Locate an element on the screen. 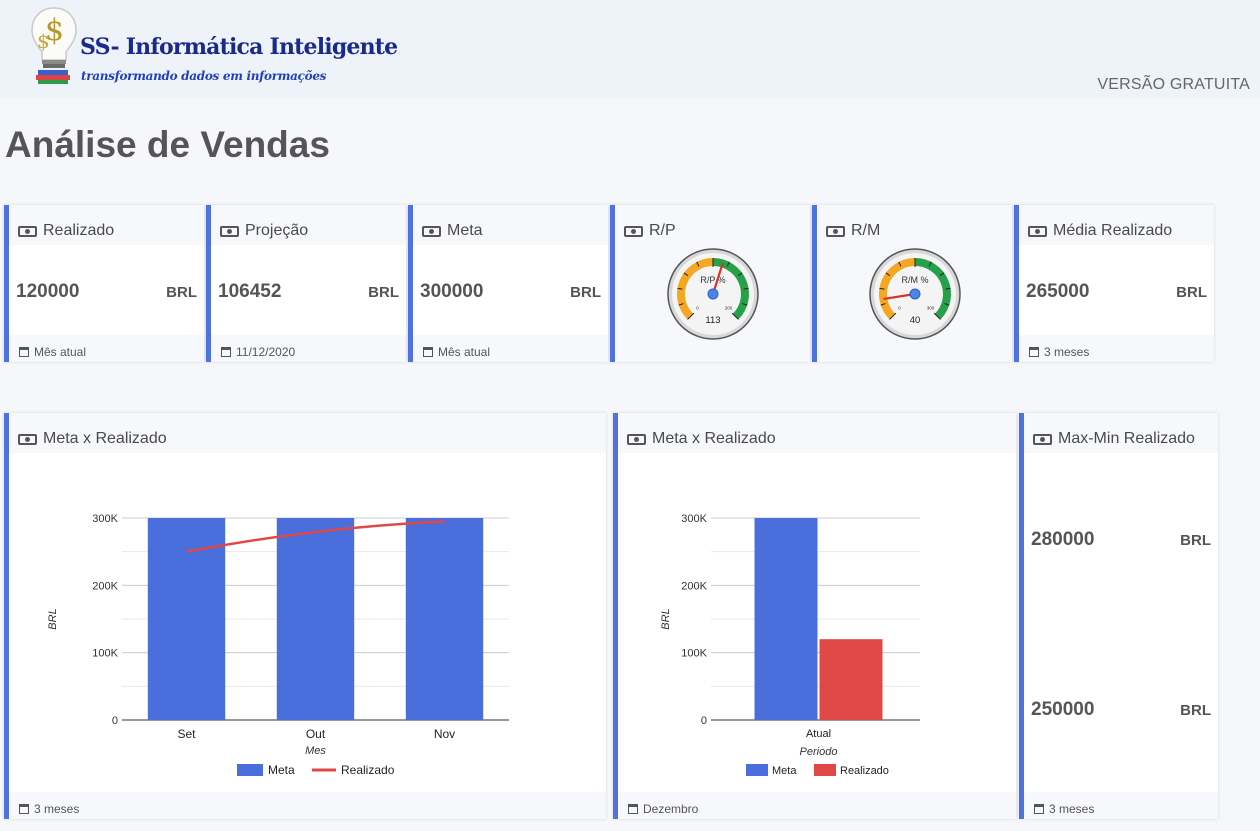 Image resolution: width=1260 pixels, height=831 pixels. kpi-value: 120000 is located at coordinates (48, 291).